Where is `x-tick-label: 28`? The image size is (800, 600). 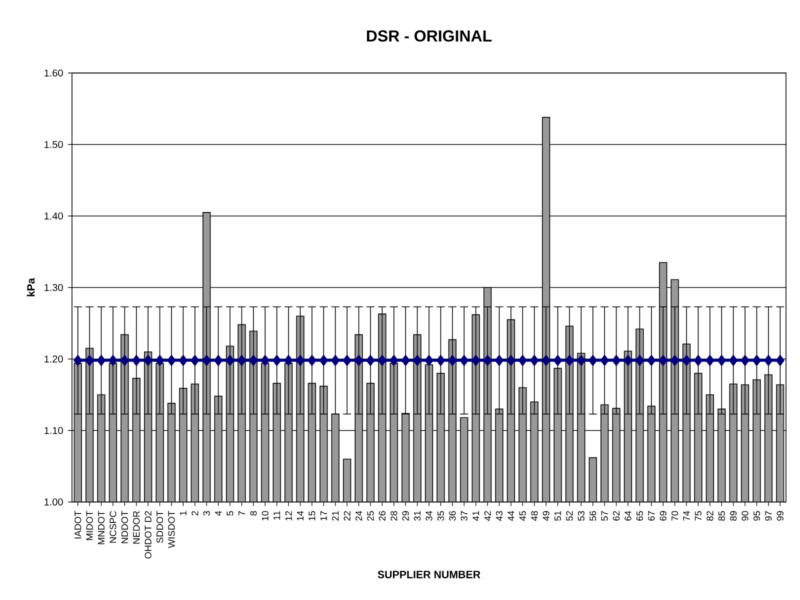
x-tick-label: 28 is located at coordinates (394, 516).